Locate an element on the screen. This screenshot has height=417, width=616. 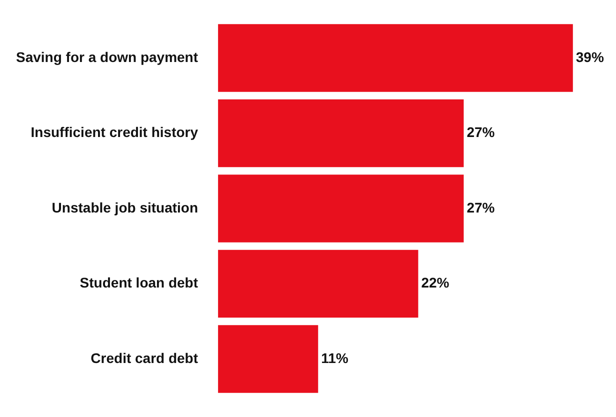
data-label: 11% is located at coordinates (335, 358).